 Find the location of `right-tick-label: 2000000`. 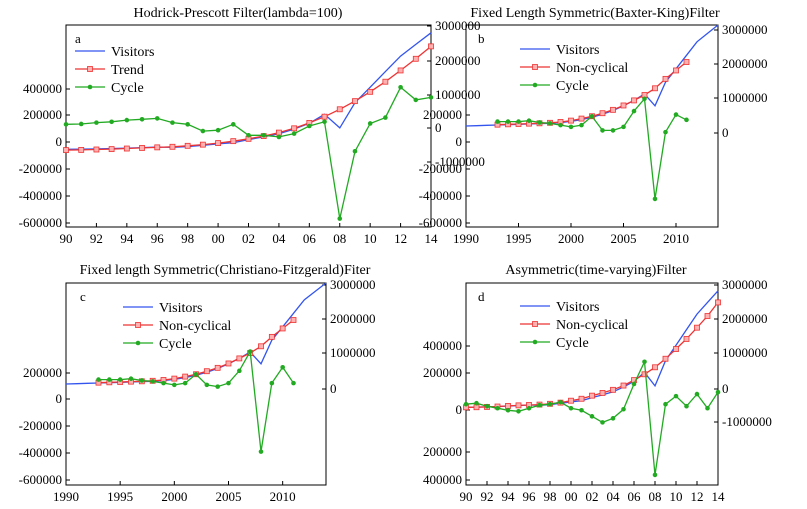

right-tick-label: 2000000 is located at coordinates (458, 60).